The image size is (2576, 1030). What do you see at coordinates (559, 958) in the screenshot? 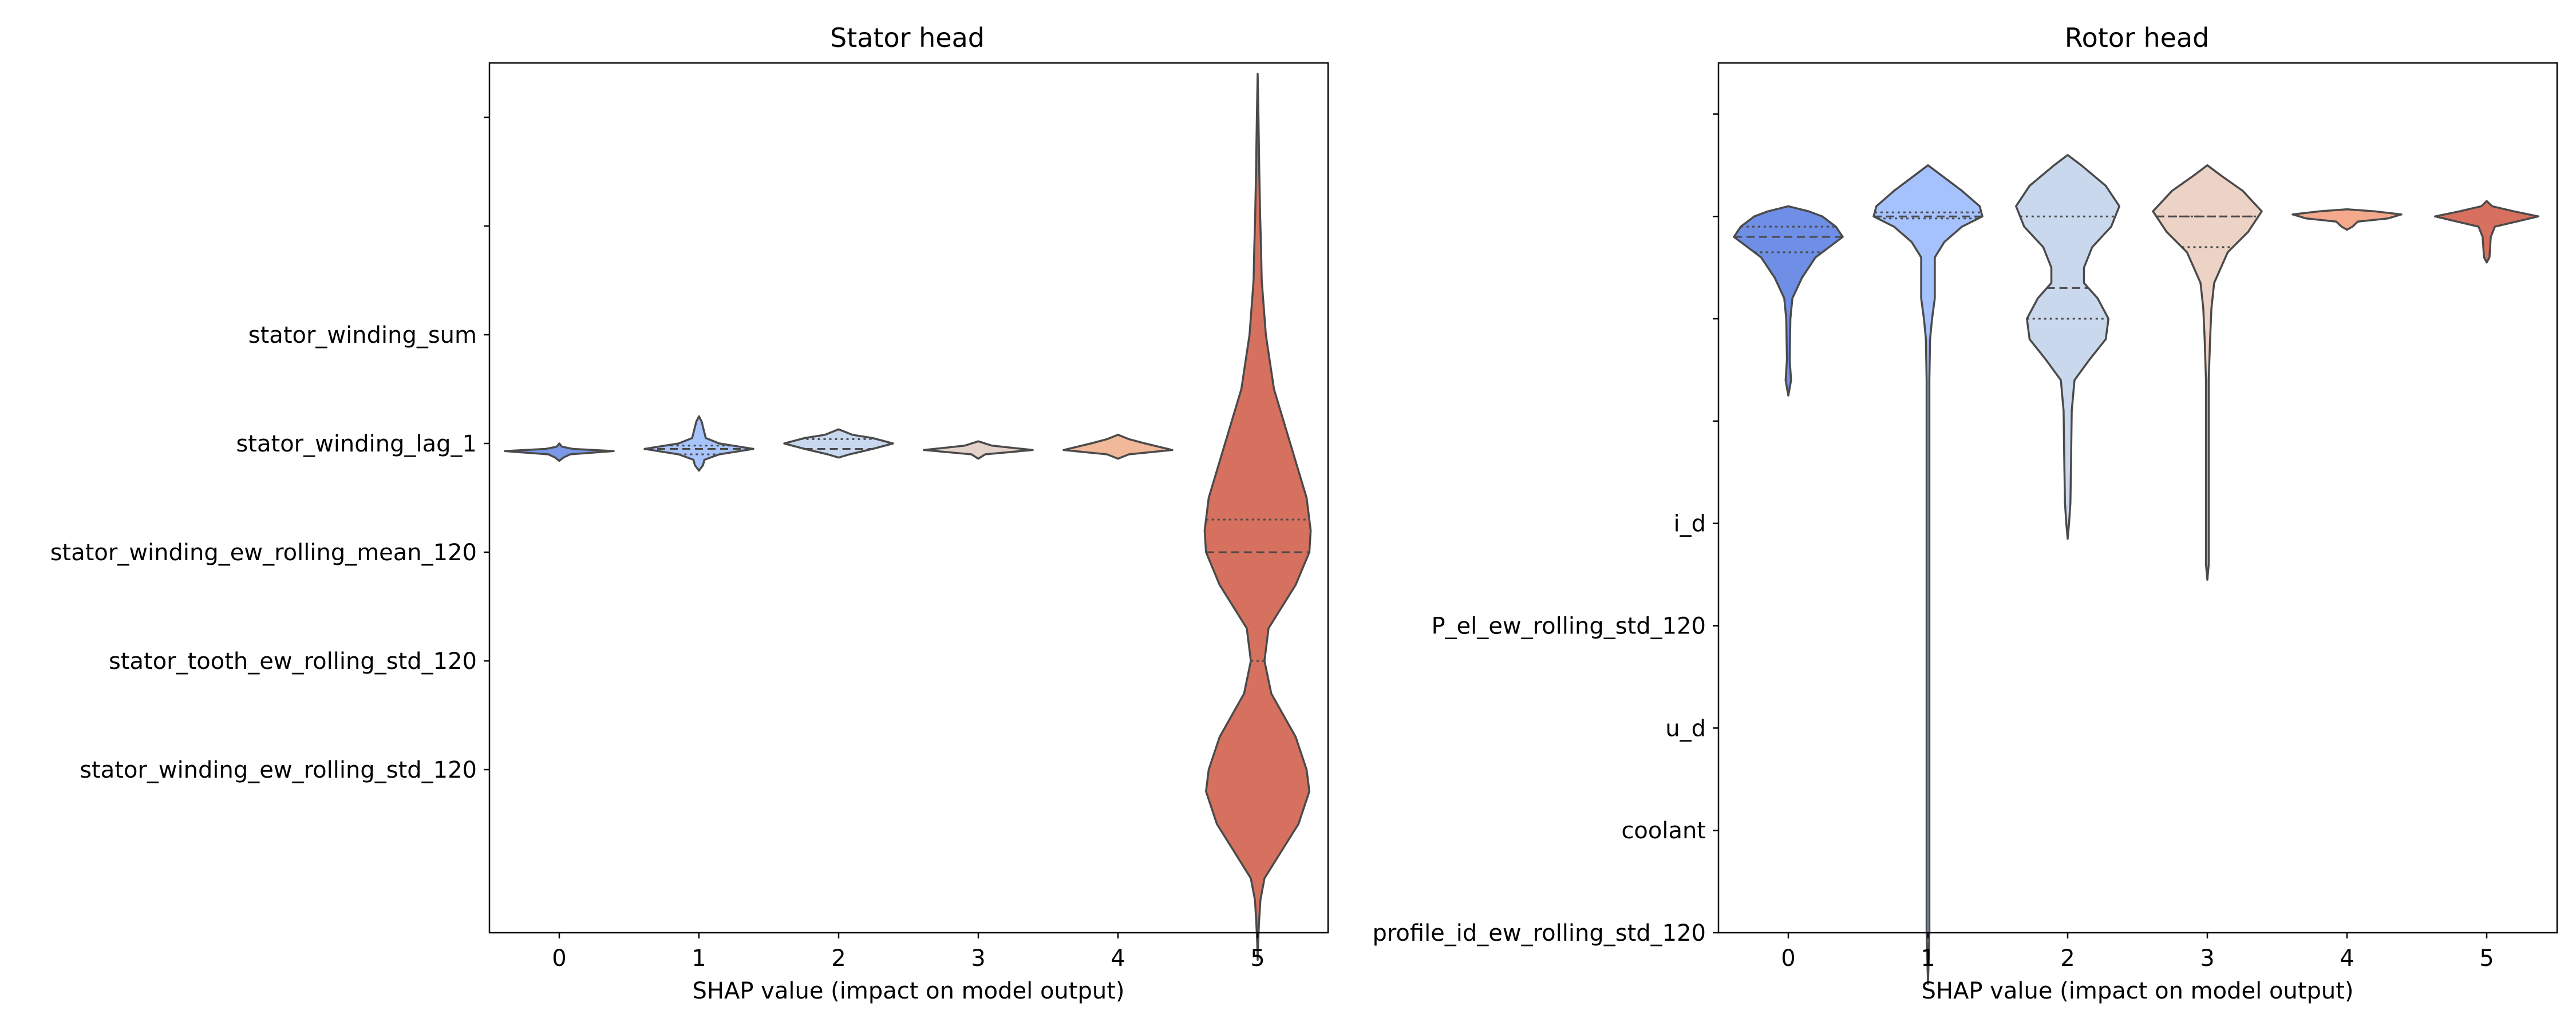
I see `stator-head-x-tick-label: 0` at bounding box center [559, 958].